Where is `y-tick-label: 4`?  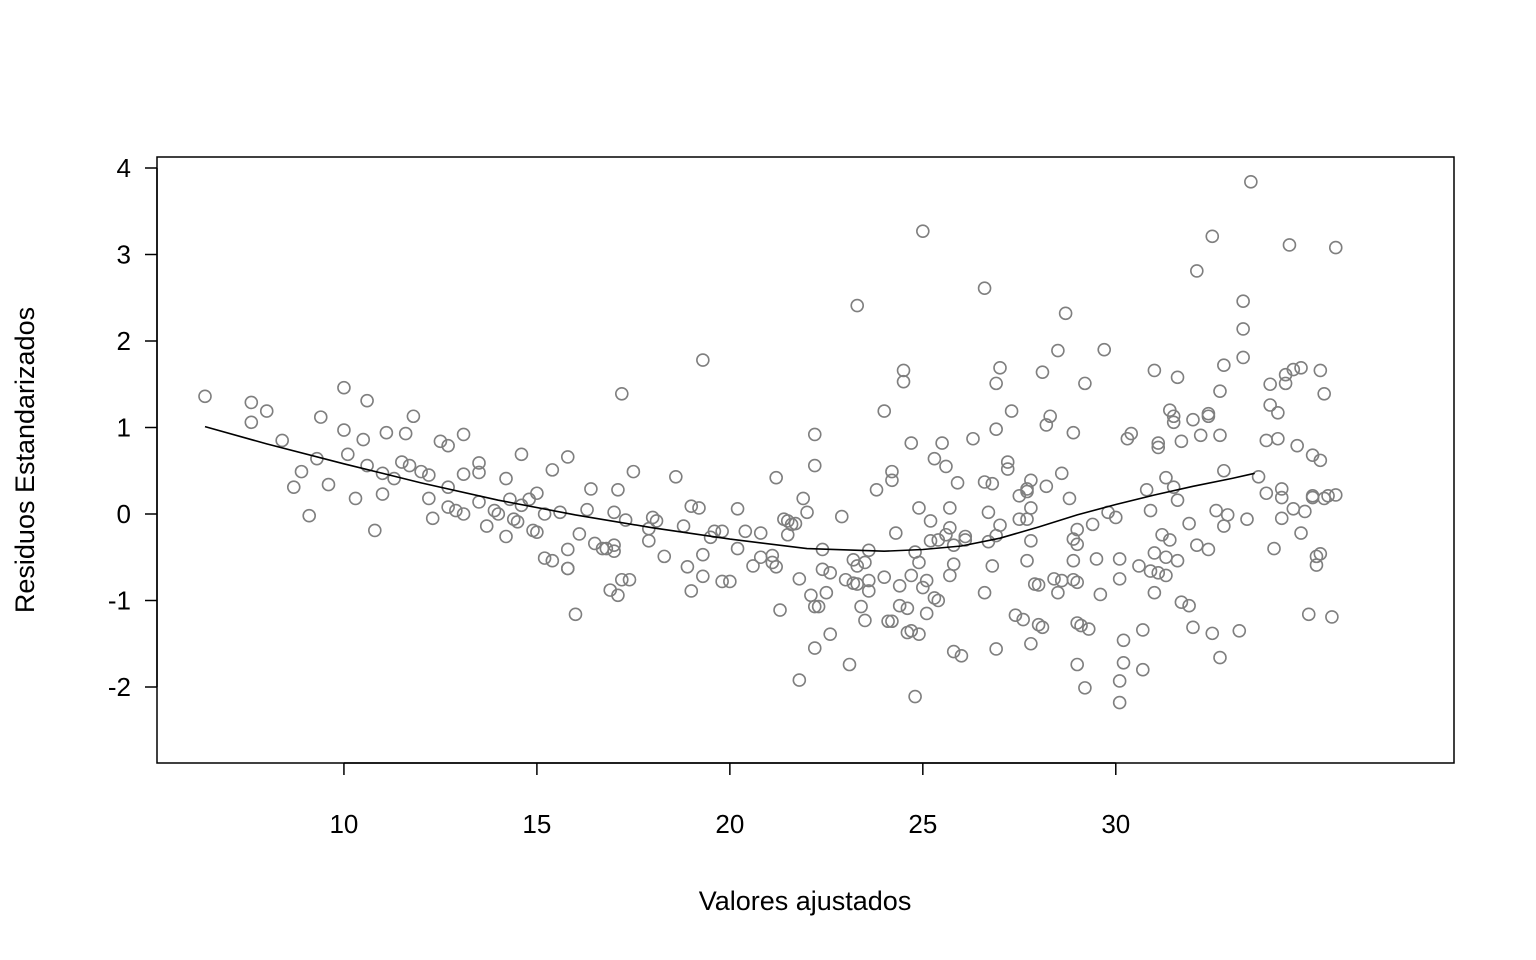
y-tick-label: 4 is located at coordinates (124, 168).